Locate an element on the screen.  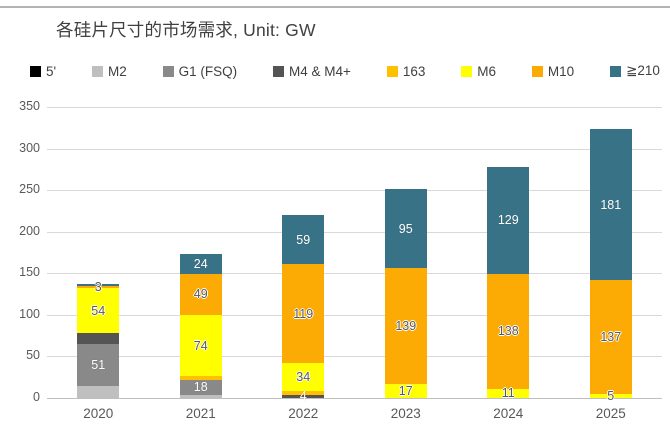
legend-item: M6 is located at coordinates (478, 71).